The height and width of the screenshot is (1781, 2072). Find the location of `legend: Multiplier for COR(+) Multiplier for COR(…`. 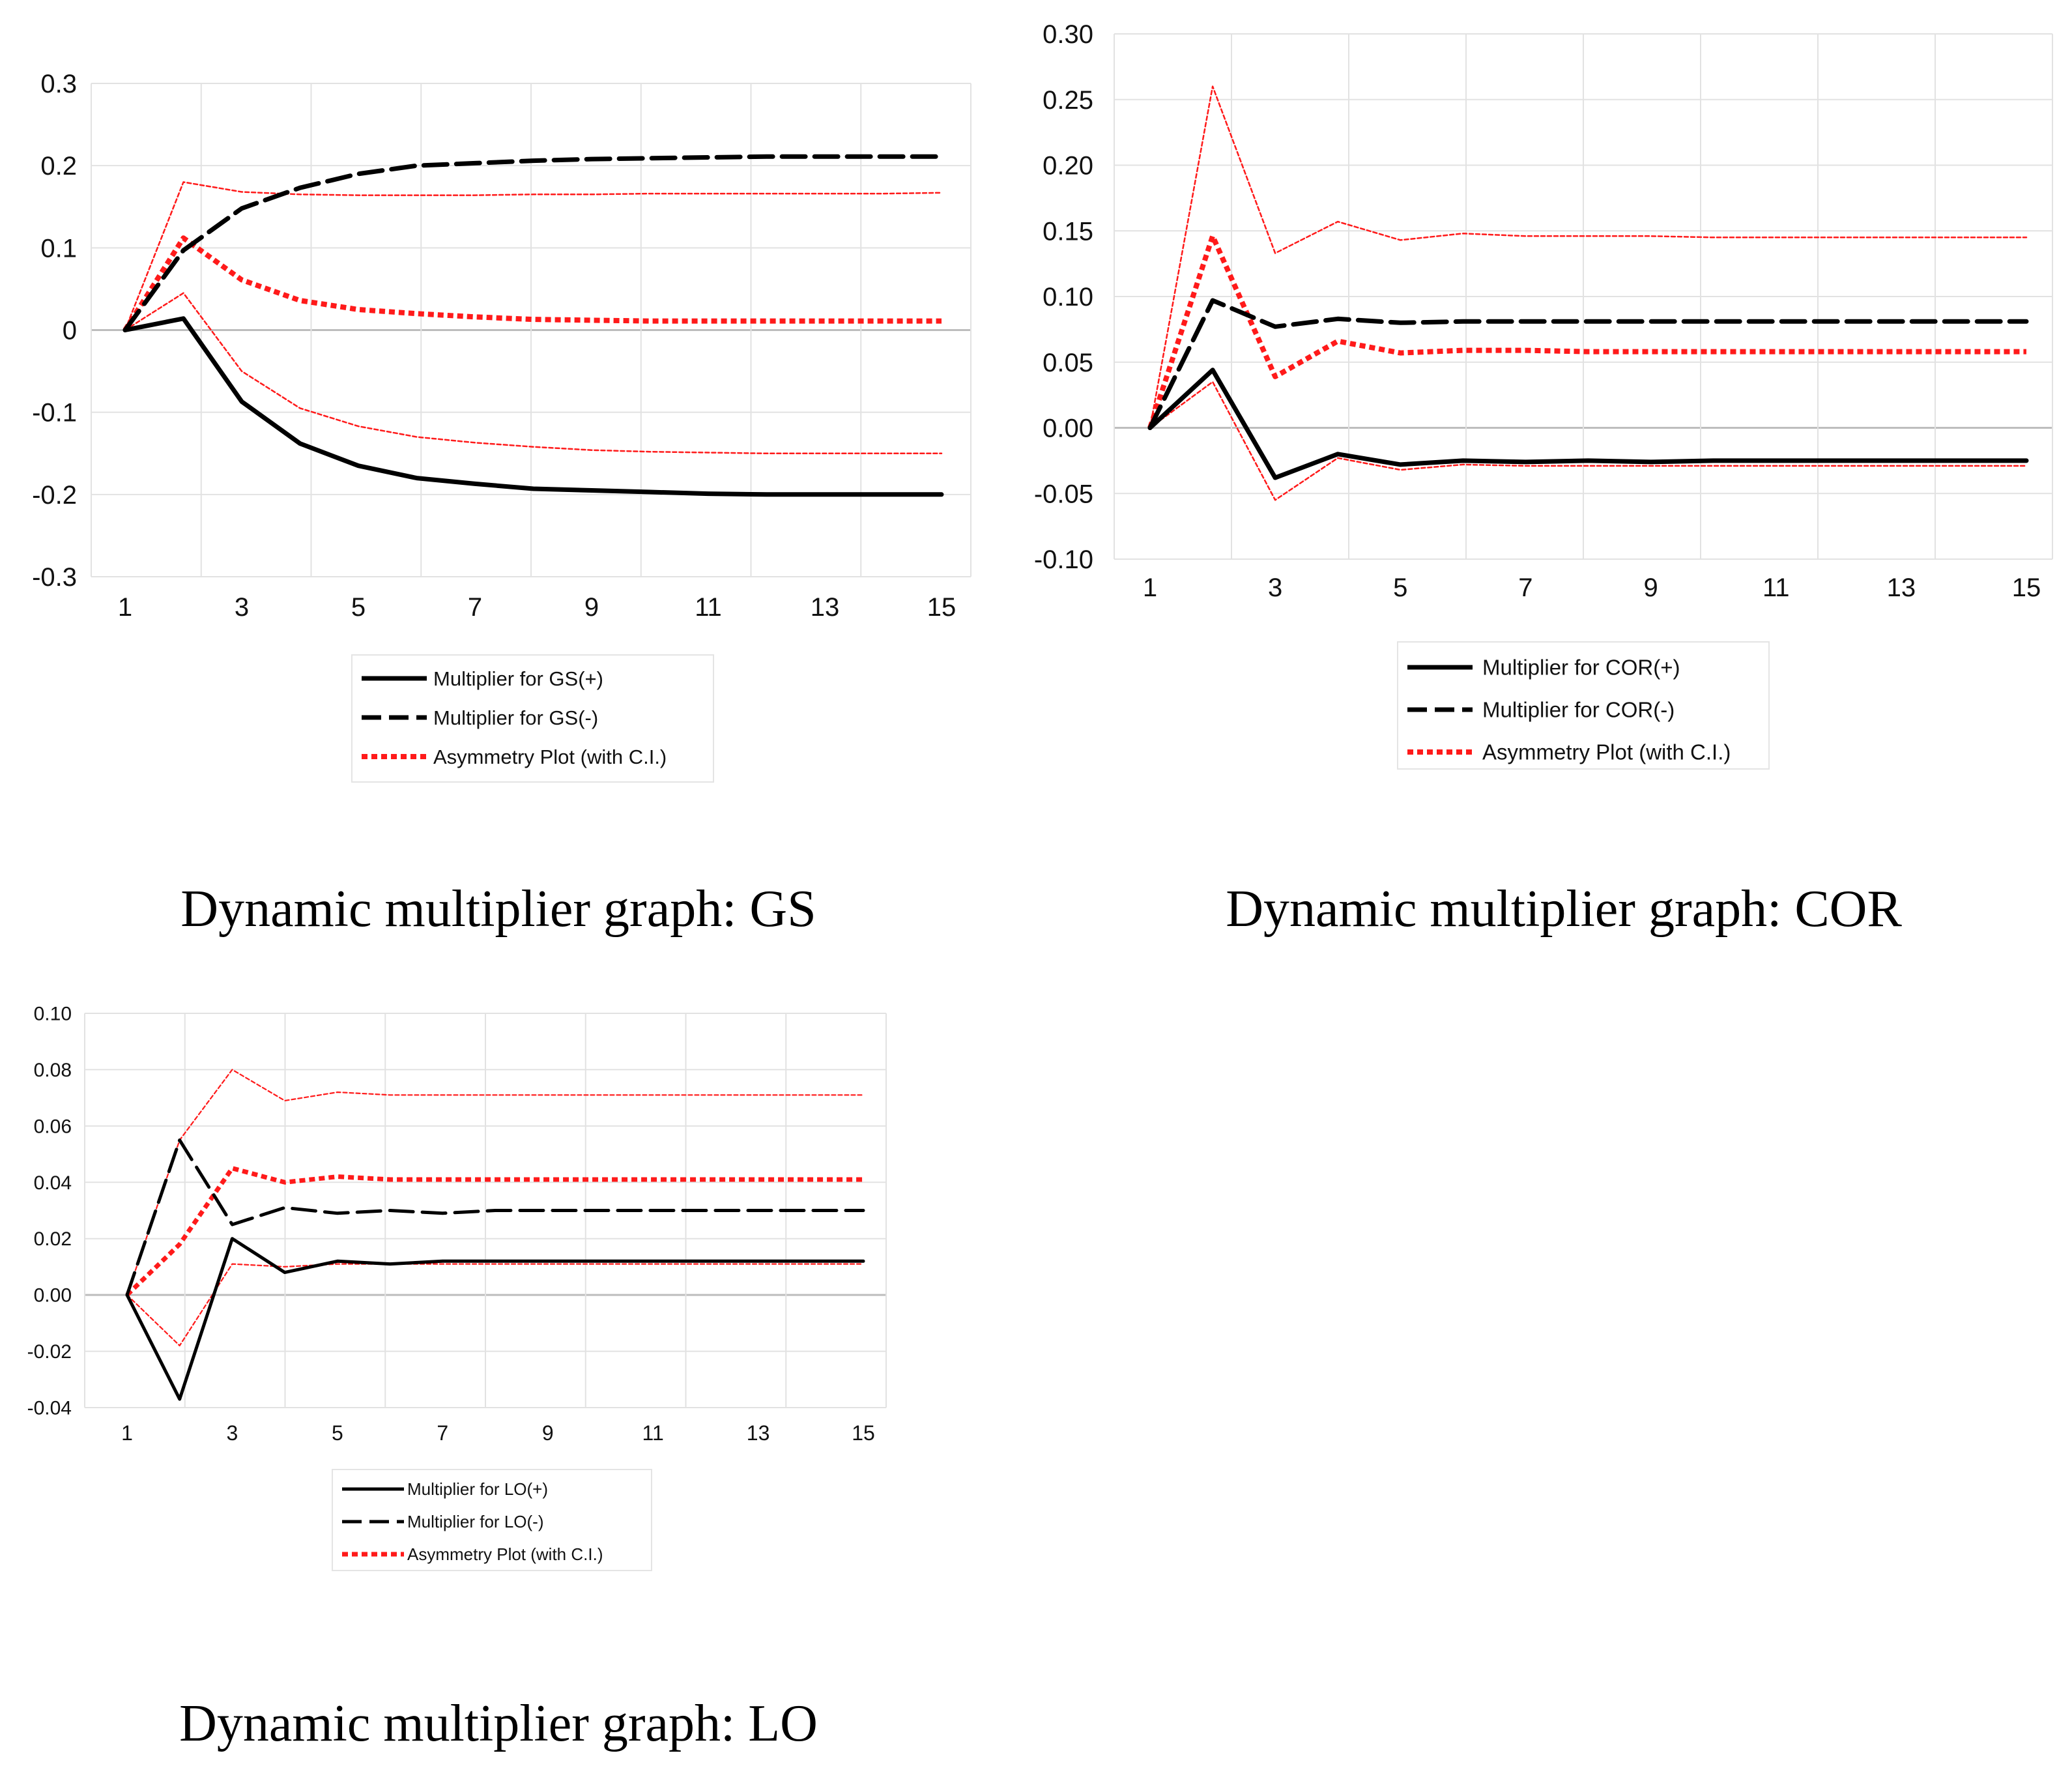

legend: Multiplier for COR(+) Multiplier for COR(… is located at coordinates (1583, 705).